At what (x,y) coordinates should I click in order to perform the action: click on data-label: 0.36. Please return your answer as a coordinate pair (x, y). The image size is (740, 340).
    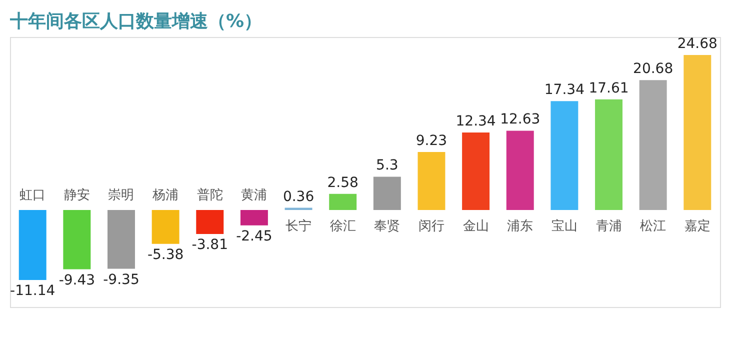
    Looking at the image, I should click on (298, 196).